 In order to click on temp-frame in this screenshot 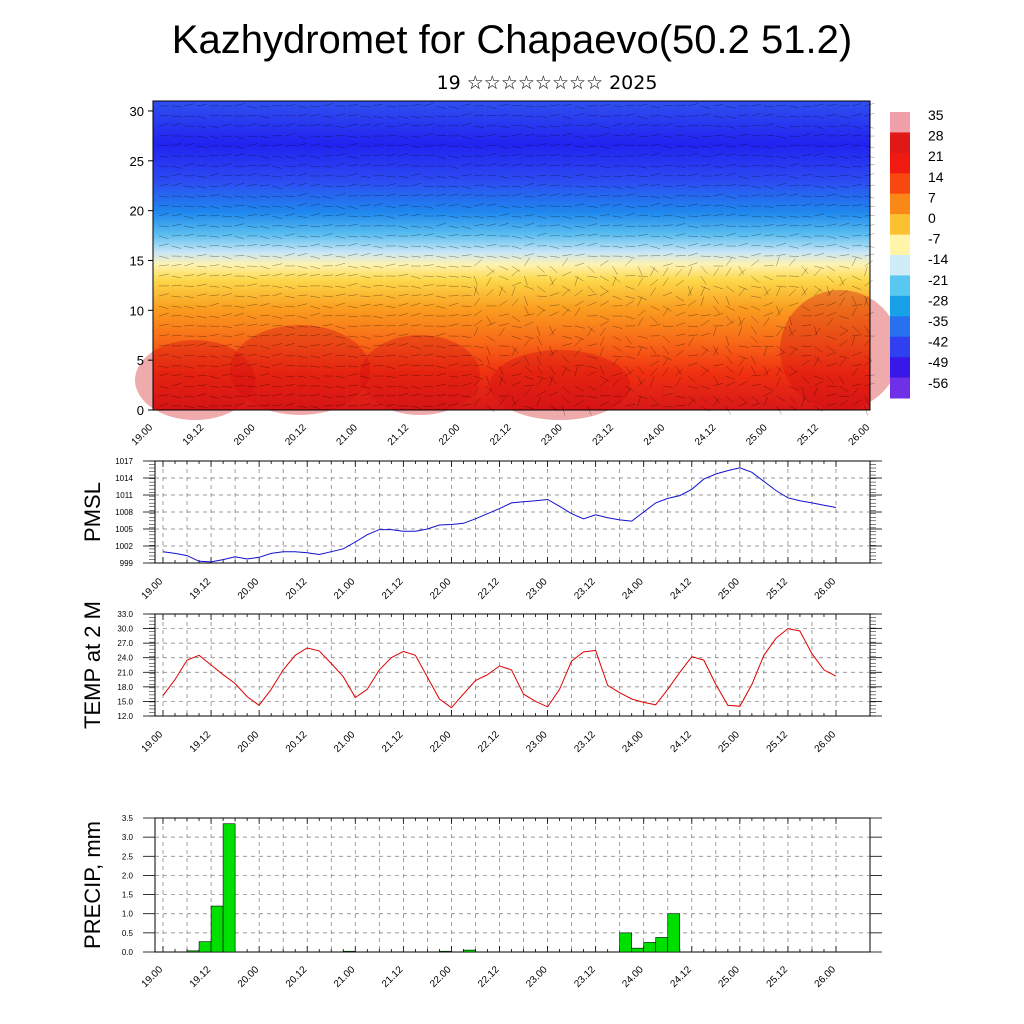, I will do `click(512, 665)`.